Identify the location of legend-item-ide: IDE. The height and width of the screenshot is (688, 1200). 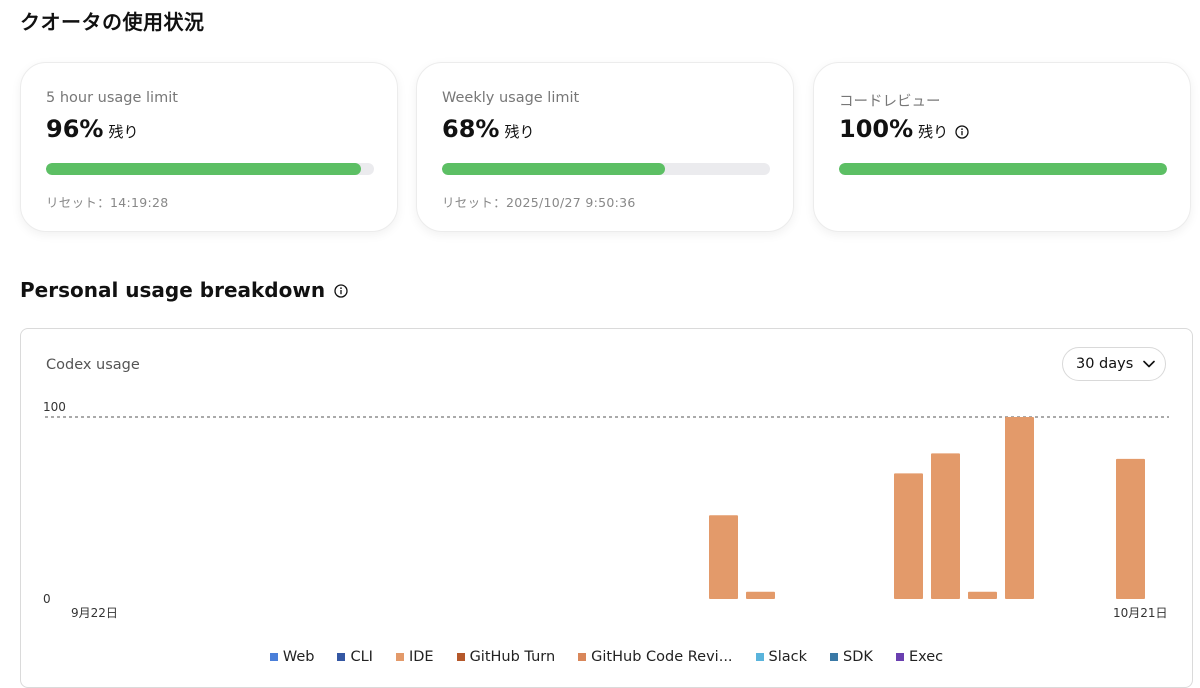
(414, 657).